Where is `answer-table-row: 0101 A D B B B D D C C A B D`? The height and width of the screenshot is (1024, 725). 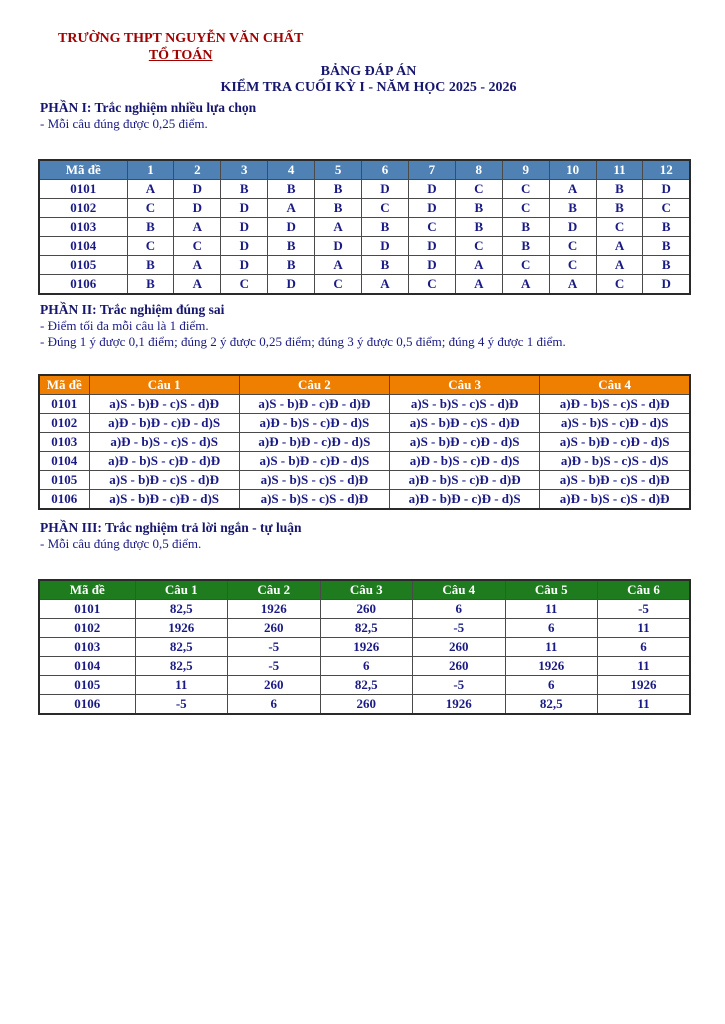 answer-table-row: 0101 A D B B B D D C C A B D is located at coordinates (364, 189).